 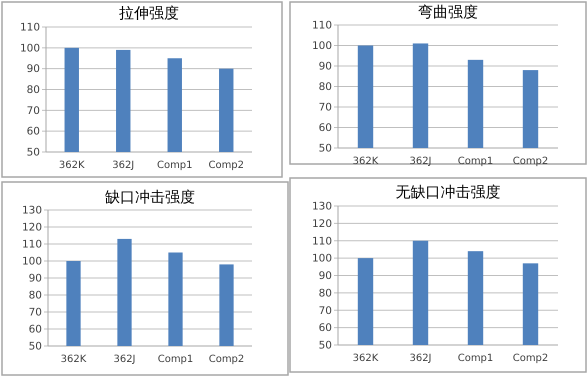 I want to click on chart-title: 弯曲强度, so click(x=448, y=12).